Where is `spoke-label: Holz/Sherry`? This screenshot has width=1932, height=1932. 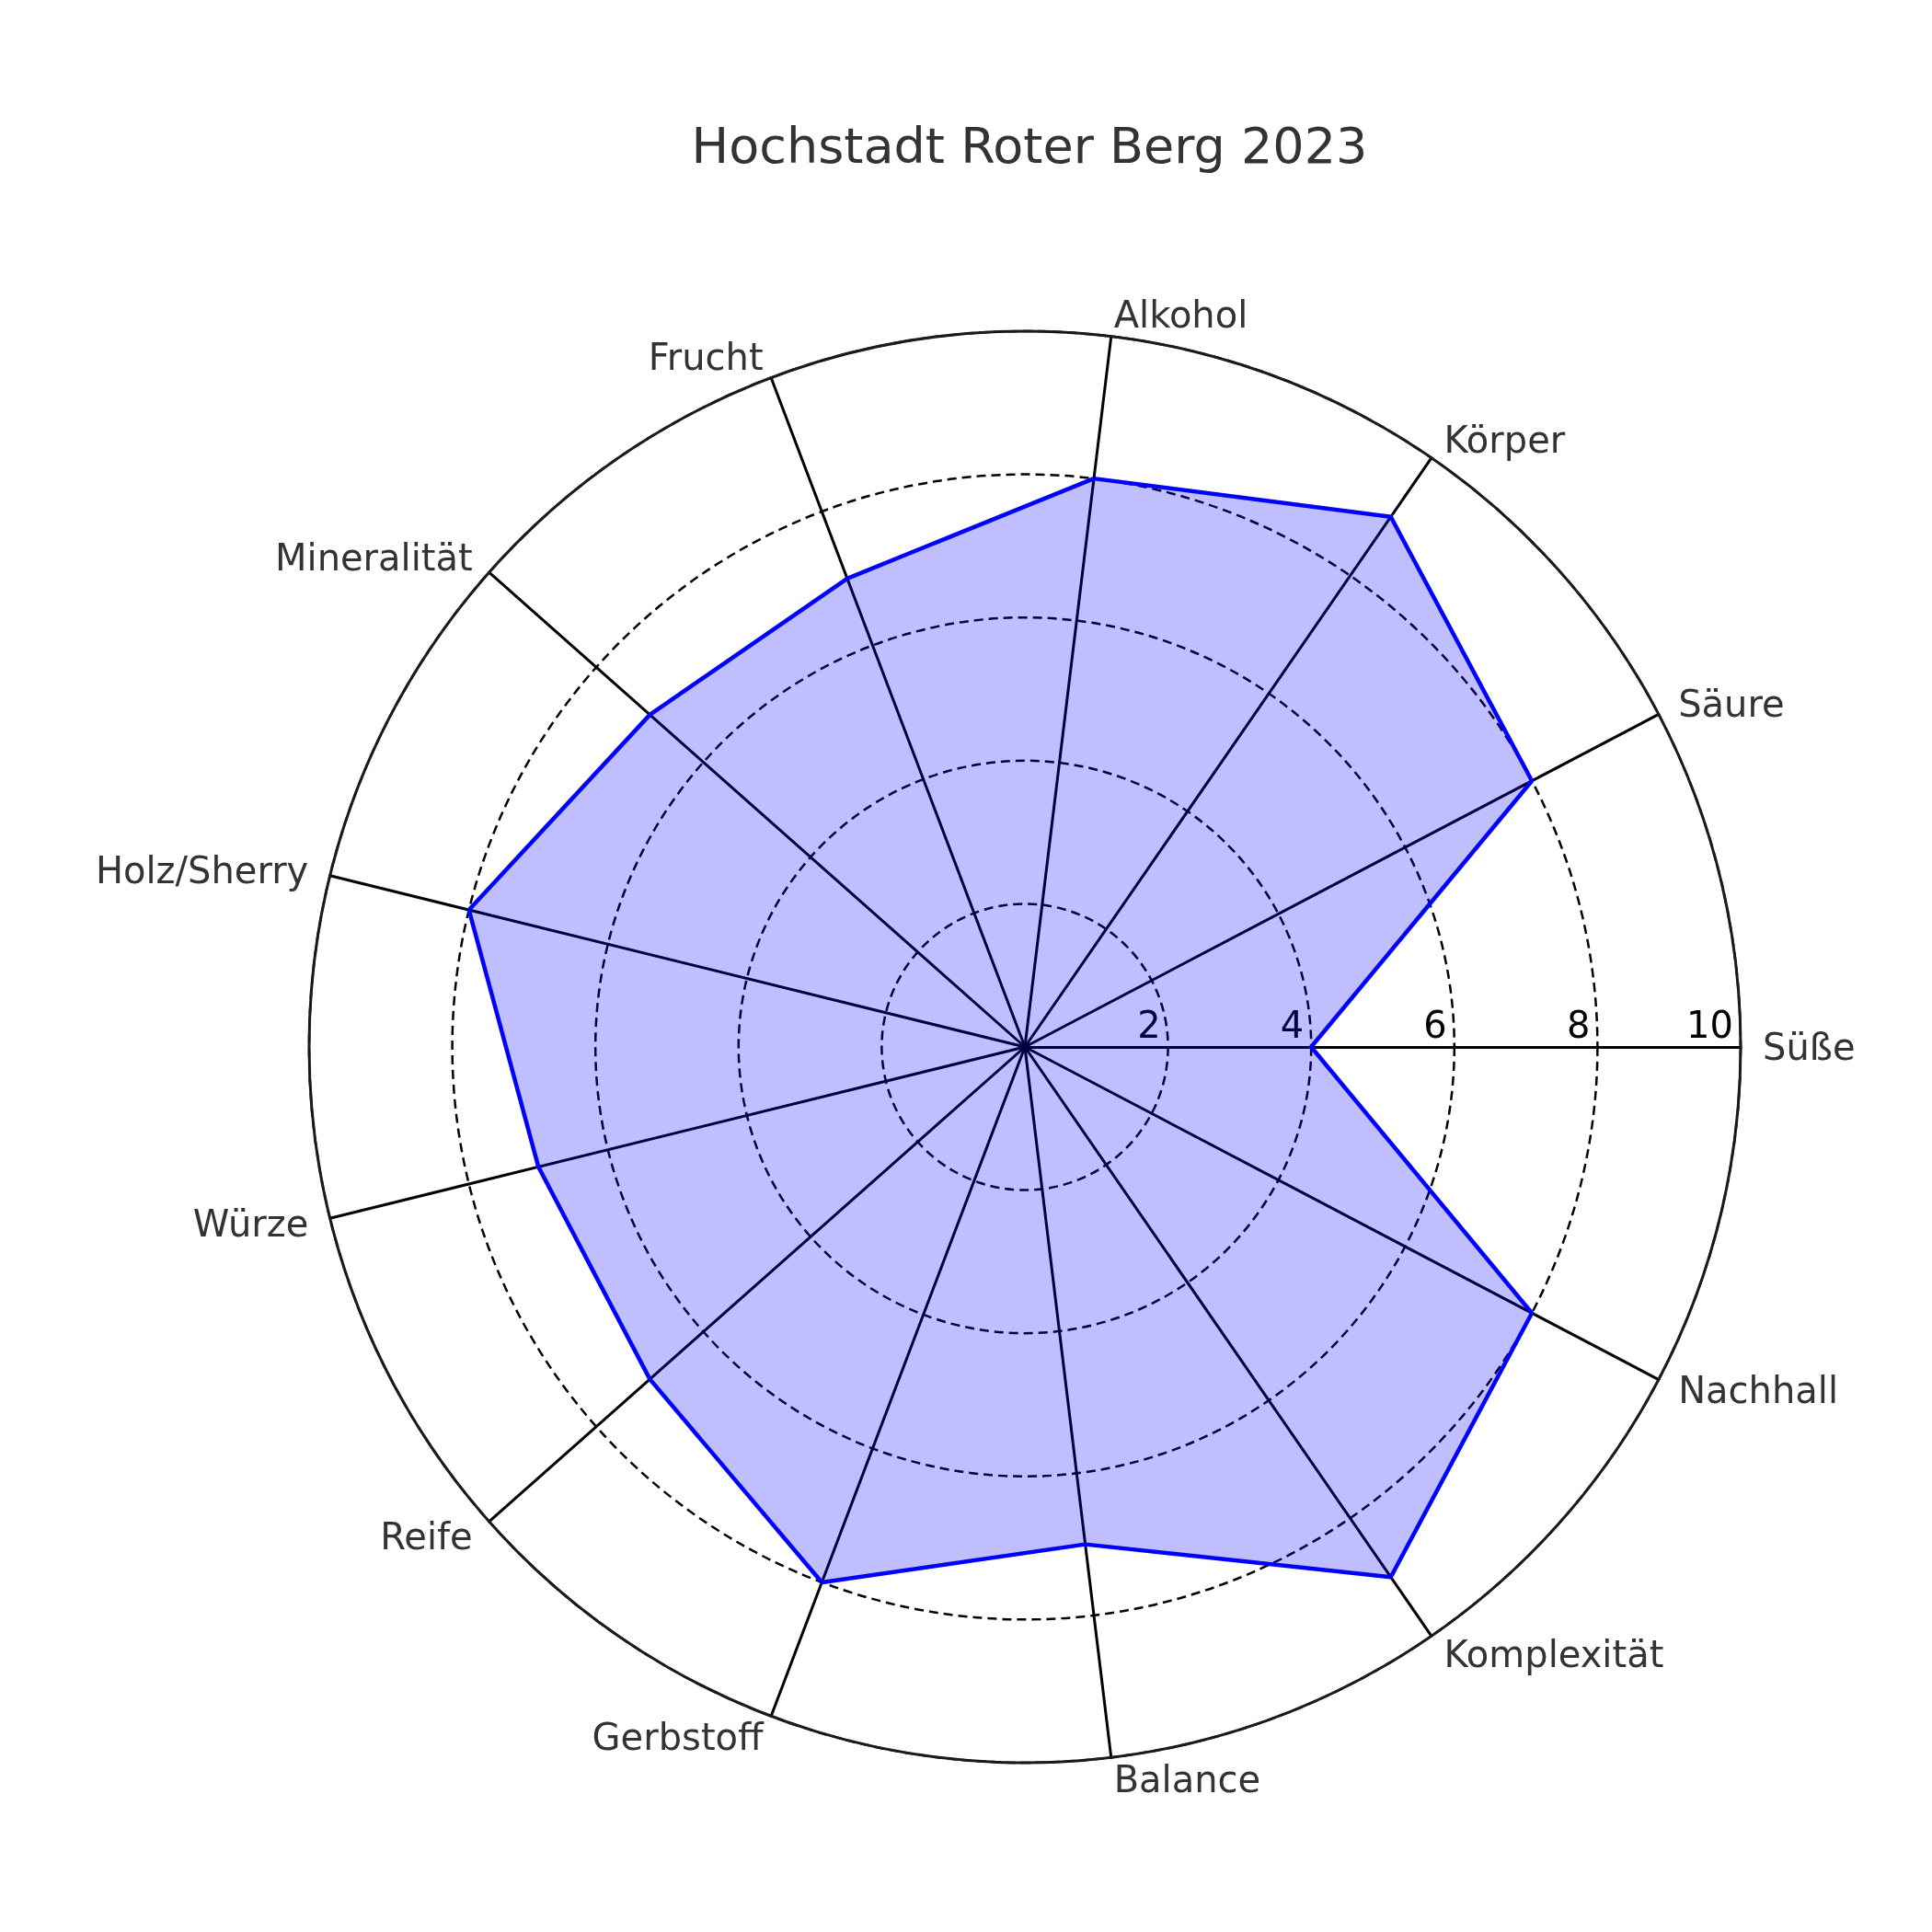
spoke-label: Holz/Sherry is located at coordinates (202, 870).